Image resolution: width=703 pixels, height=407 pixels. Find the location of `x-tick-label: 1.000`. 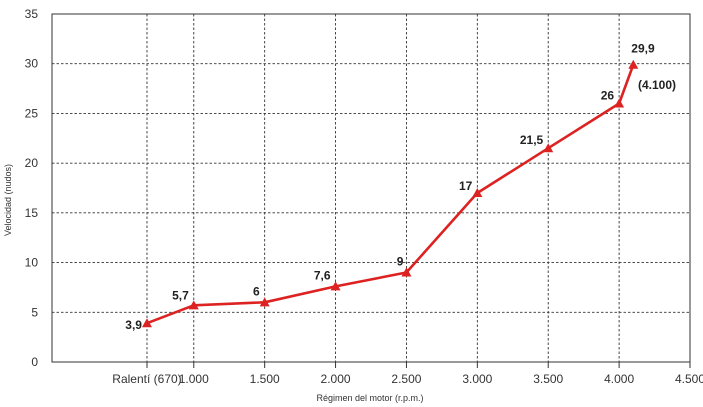

x-tick-label: 1.000 is located at coordinates (194, 379).